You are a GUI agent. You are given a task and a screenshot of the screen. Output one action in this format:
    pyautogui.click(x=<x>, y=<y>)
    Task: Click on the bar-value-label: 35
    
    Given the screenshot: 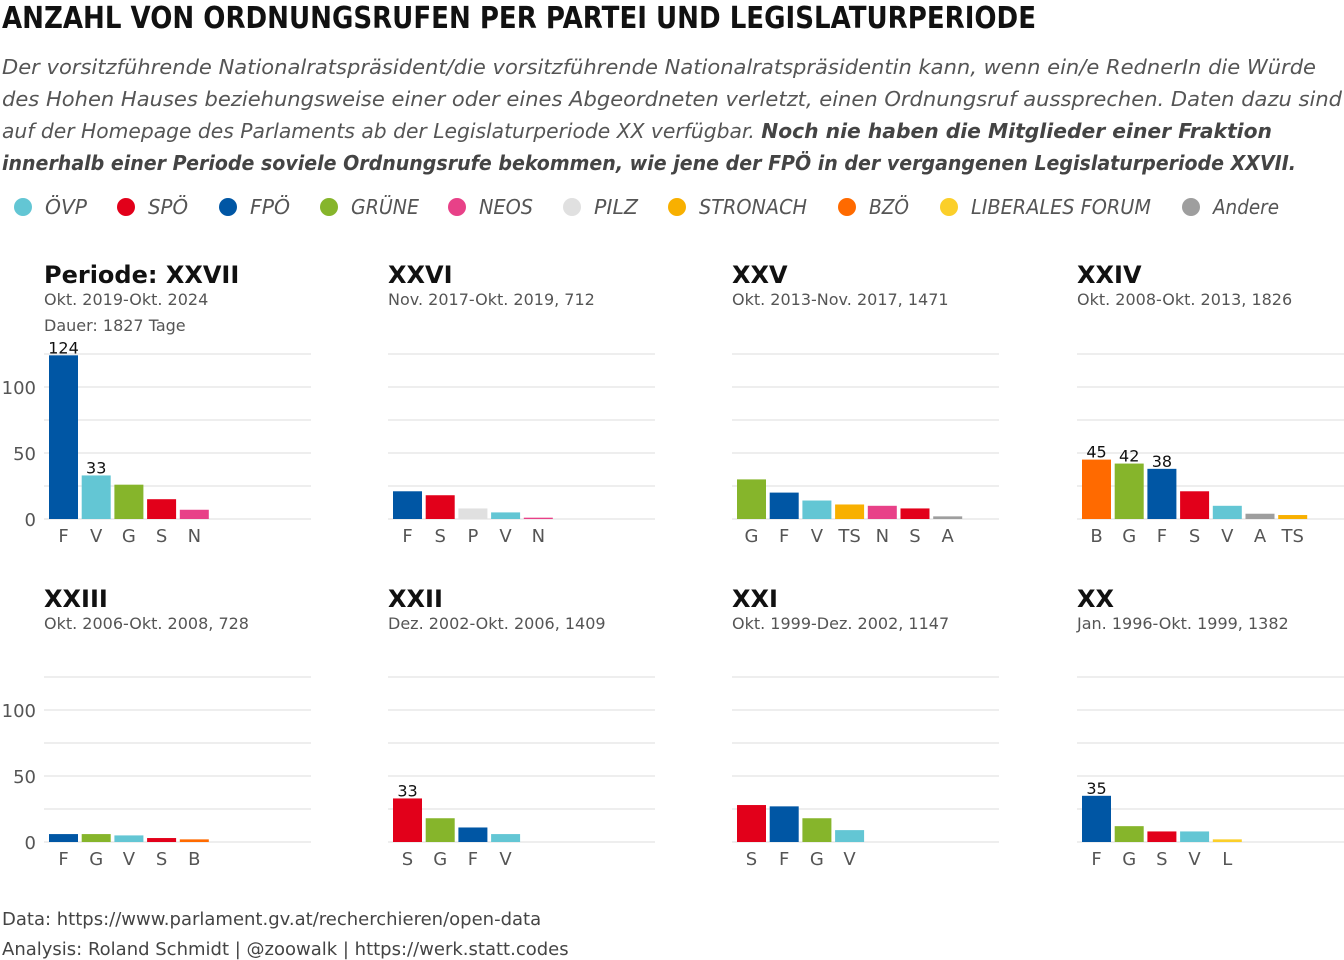 What is the action you would take?
    pyautogui.click(x=1096, y=788)
    